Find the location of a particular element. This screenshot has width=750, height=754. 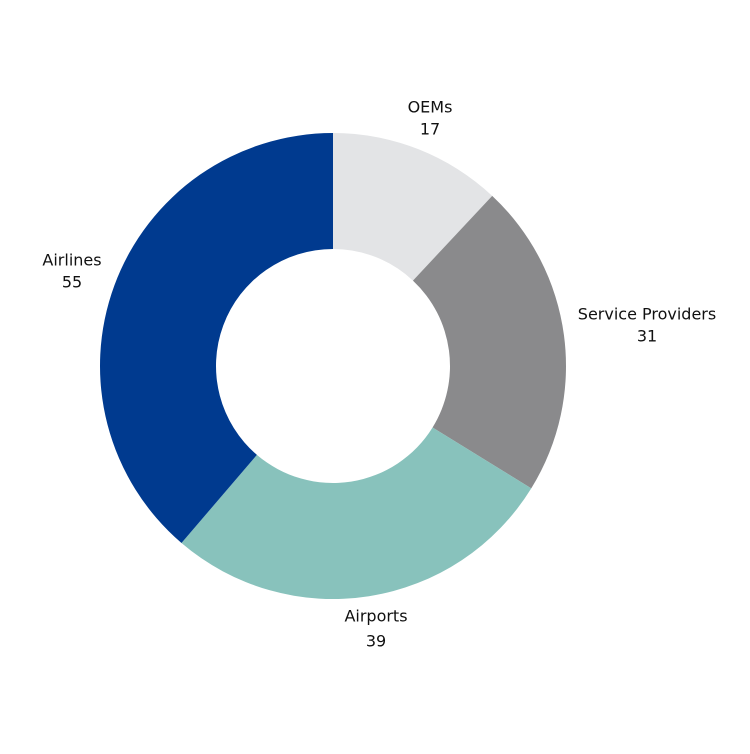

slice-label: Service Providers is located at coordinates (647, 314).